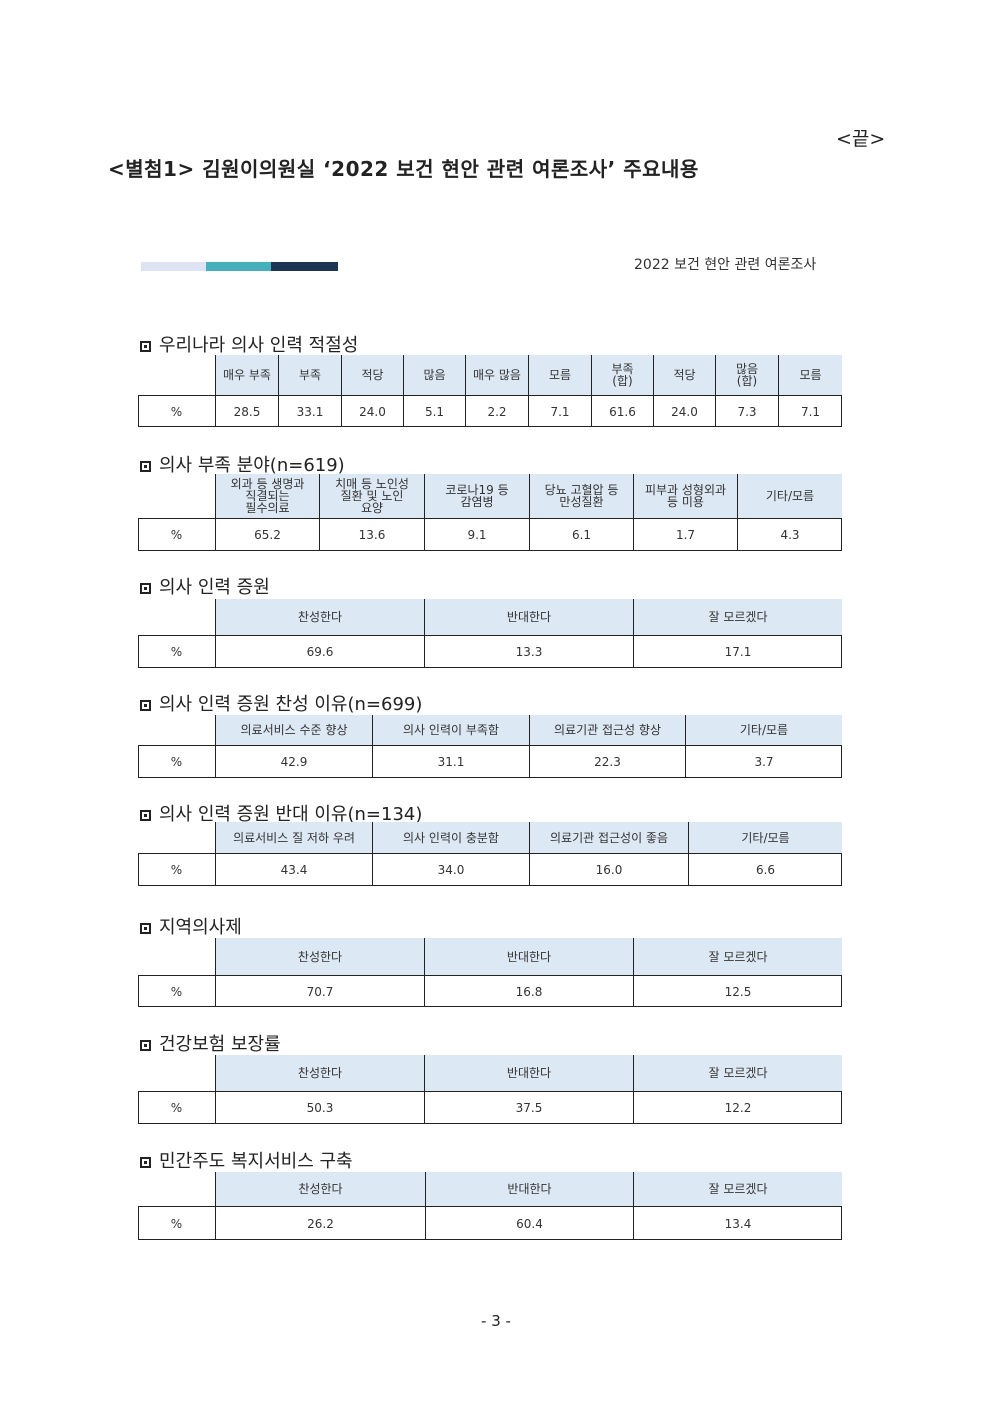  What do you see at coordinates (268, 496) in the screenshot?
I see `table-header-cell: 외과 등 생명과 직결되는 필수의료` at bounding box center [268, 496].